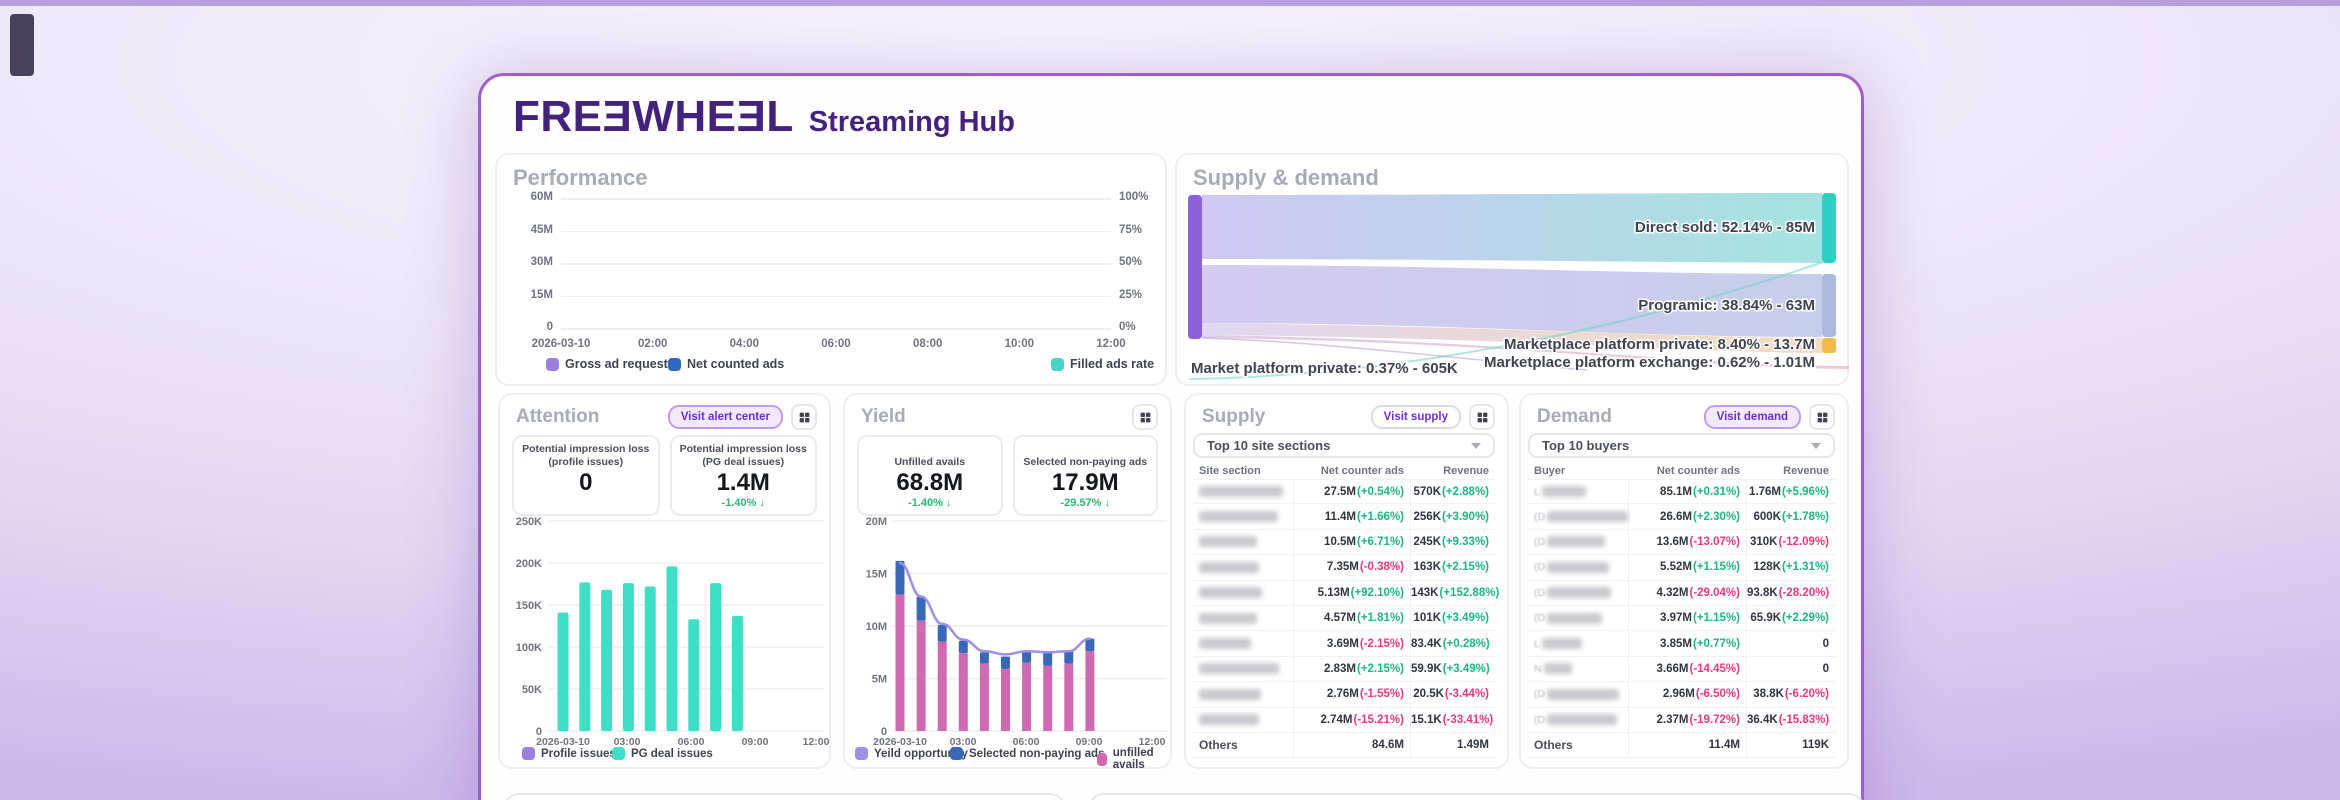  I want to click on sankey-node-marketplace-private, so click(1829, 345).